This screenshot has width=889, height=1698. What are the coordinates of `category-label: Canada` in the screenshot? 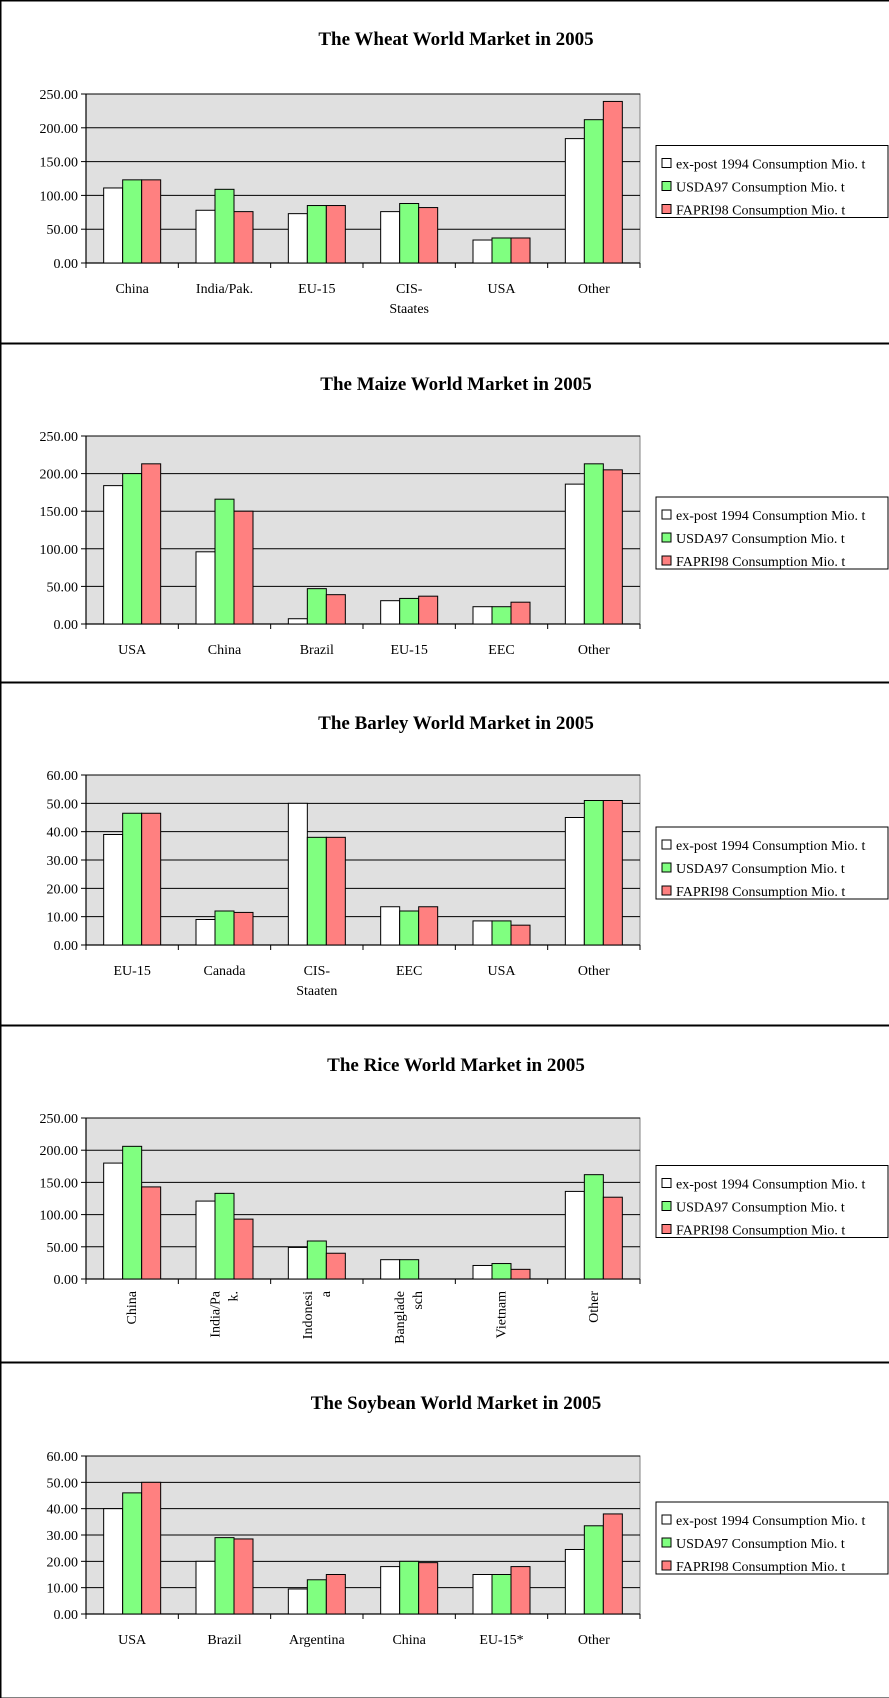 It's located at (225, 971).